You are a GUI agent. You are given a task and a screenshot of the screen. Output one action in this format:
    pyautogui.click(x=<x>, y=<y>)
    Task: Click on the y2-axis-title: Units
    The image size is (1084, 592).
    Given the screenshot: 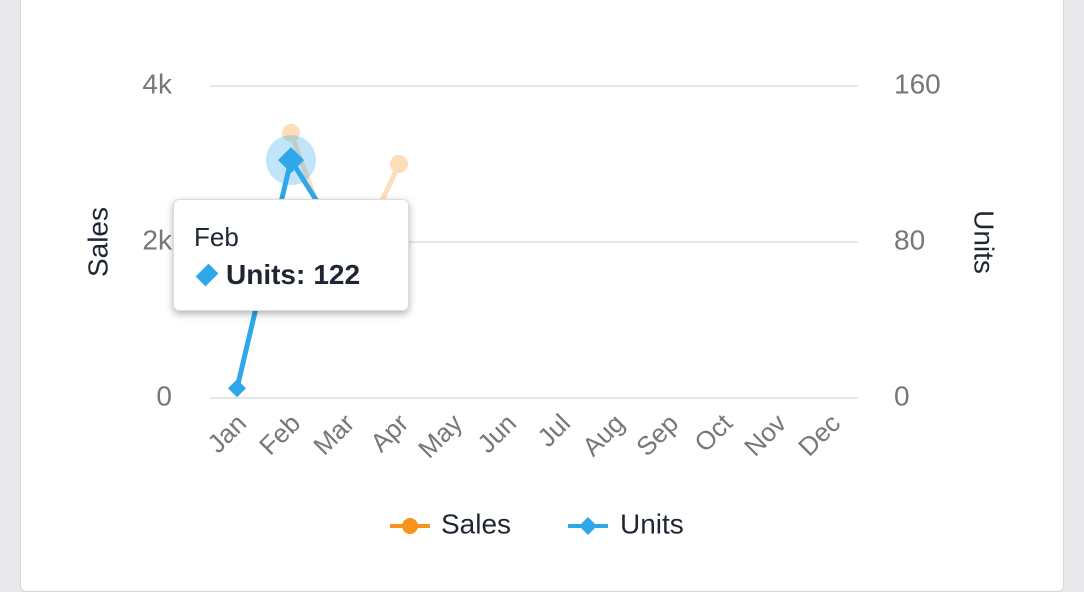 What is the action you would take?
    pyautogui.click(x=984, y=242)
    